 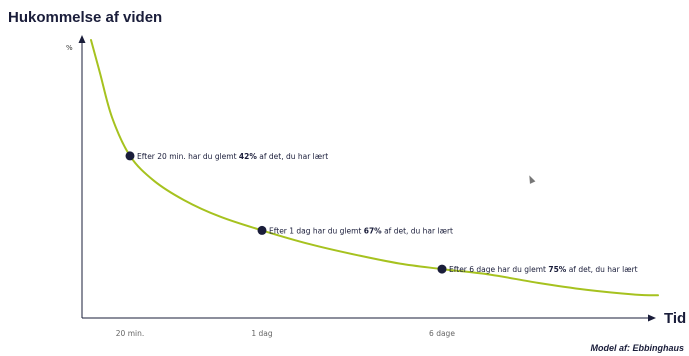 I want to click on x-axis-label: Tid, so click(x=675, y=318).